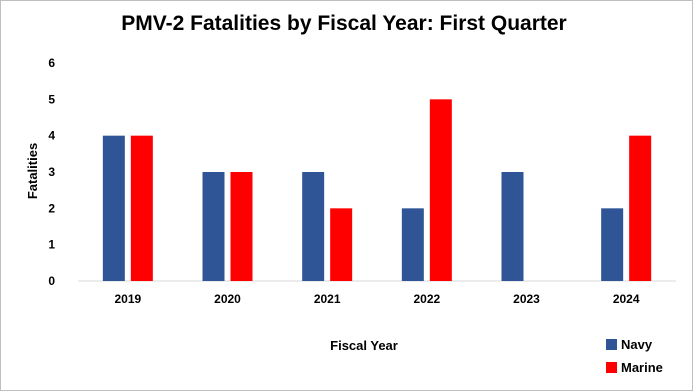  I want to click on y-tick-label: 5, so click(51, 99).